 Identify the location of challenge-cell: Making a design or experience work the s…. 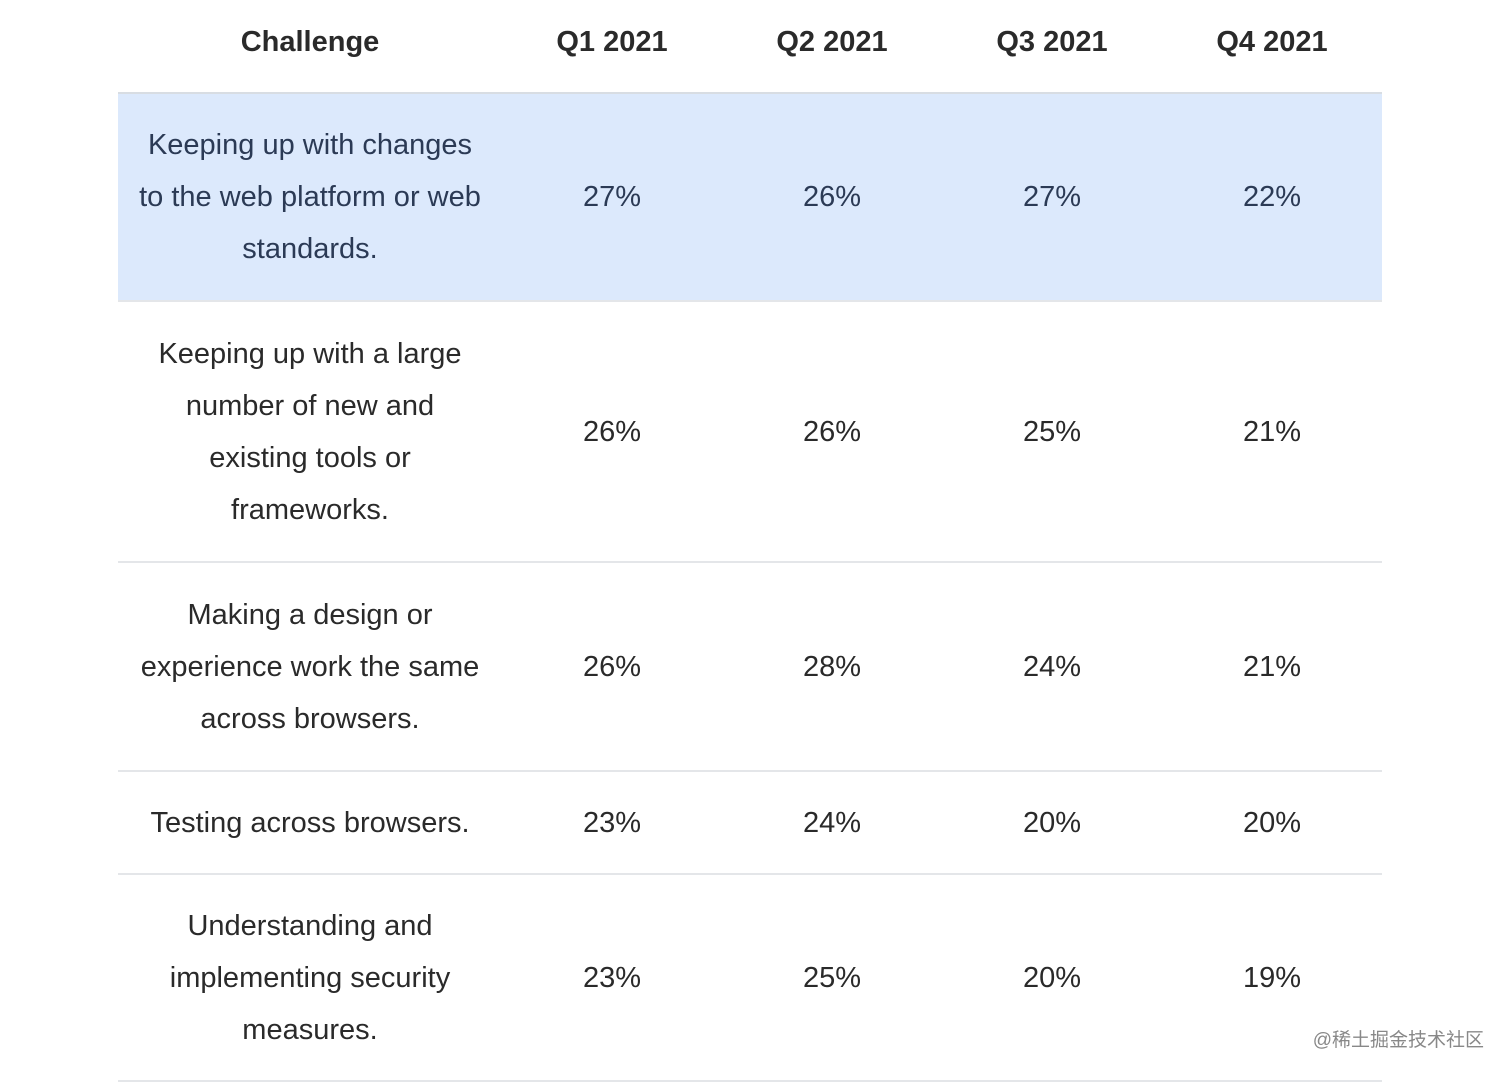
(310, 666).